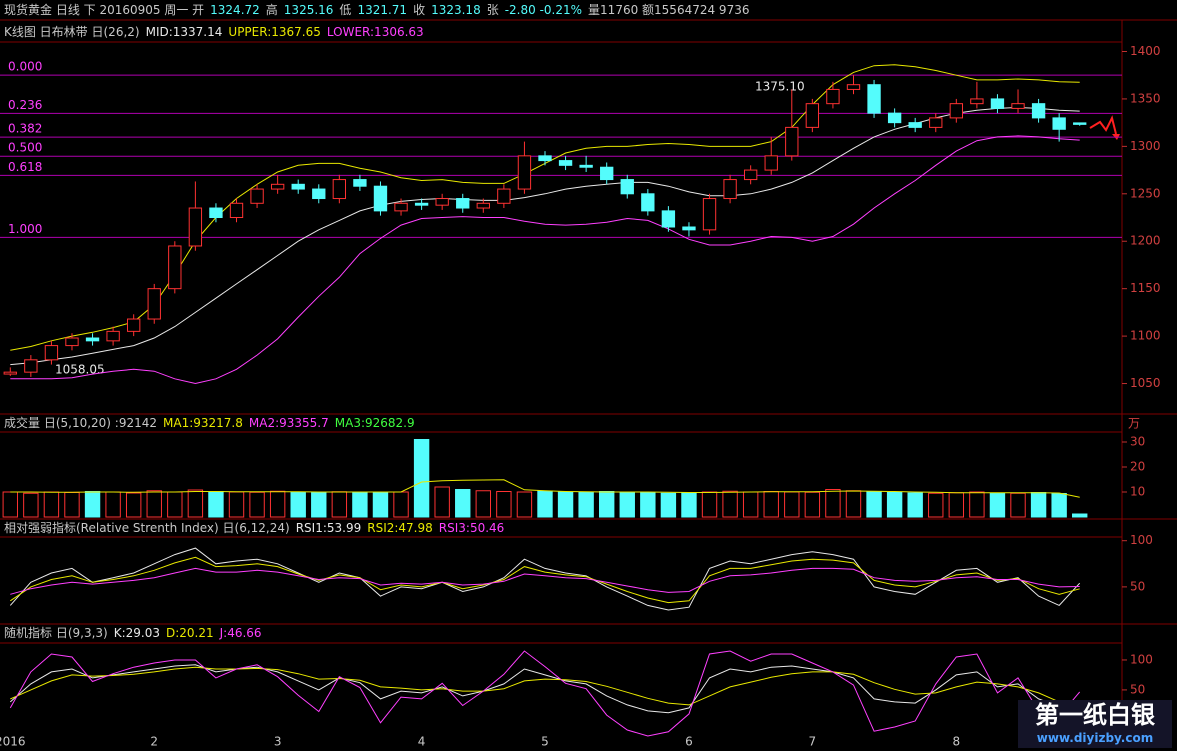 The height and width of the screenshot is (751, 1177). What do you see at coordinates (689, 742) in the screenshot?
I see `x-tick-label: 6` at bounding box center [689, 742].